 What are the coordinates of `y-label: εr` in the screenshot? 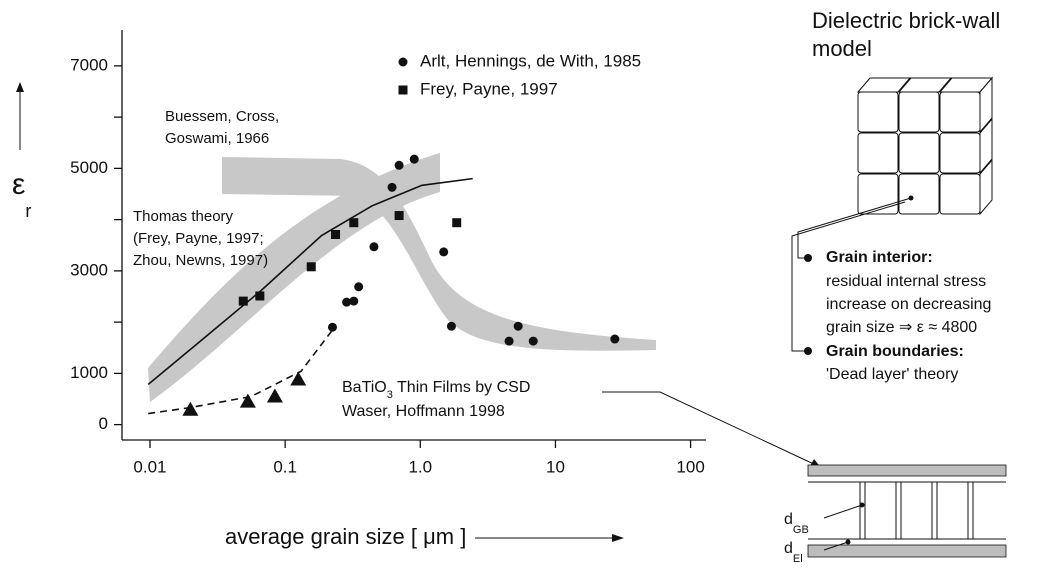 It's located at (21, 194).